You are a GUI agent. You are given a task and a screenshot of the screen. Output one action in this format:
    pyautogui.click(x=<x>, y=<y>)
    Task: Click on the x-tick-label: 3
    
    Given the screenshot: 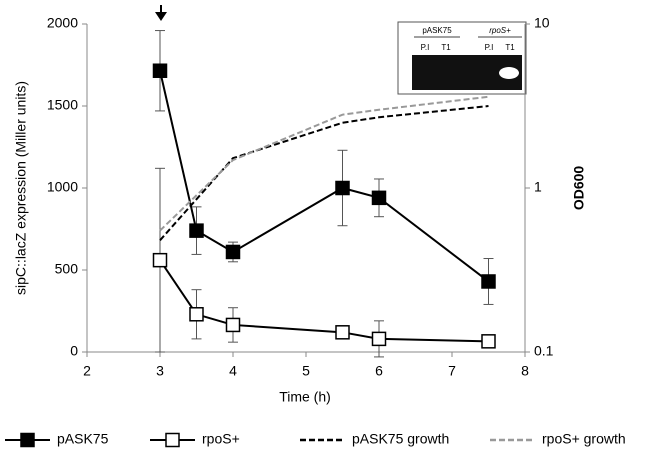 What is the action you would take?
    pyautogui.click(x=160, y=371)
    